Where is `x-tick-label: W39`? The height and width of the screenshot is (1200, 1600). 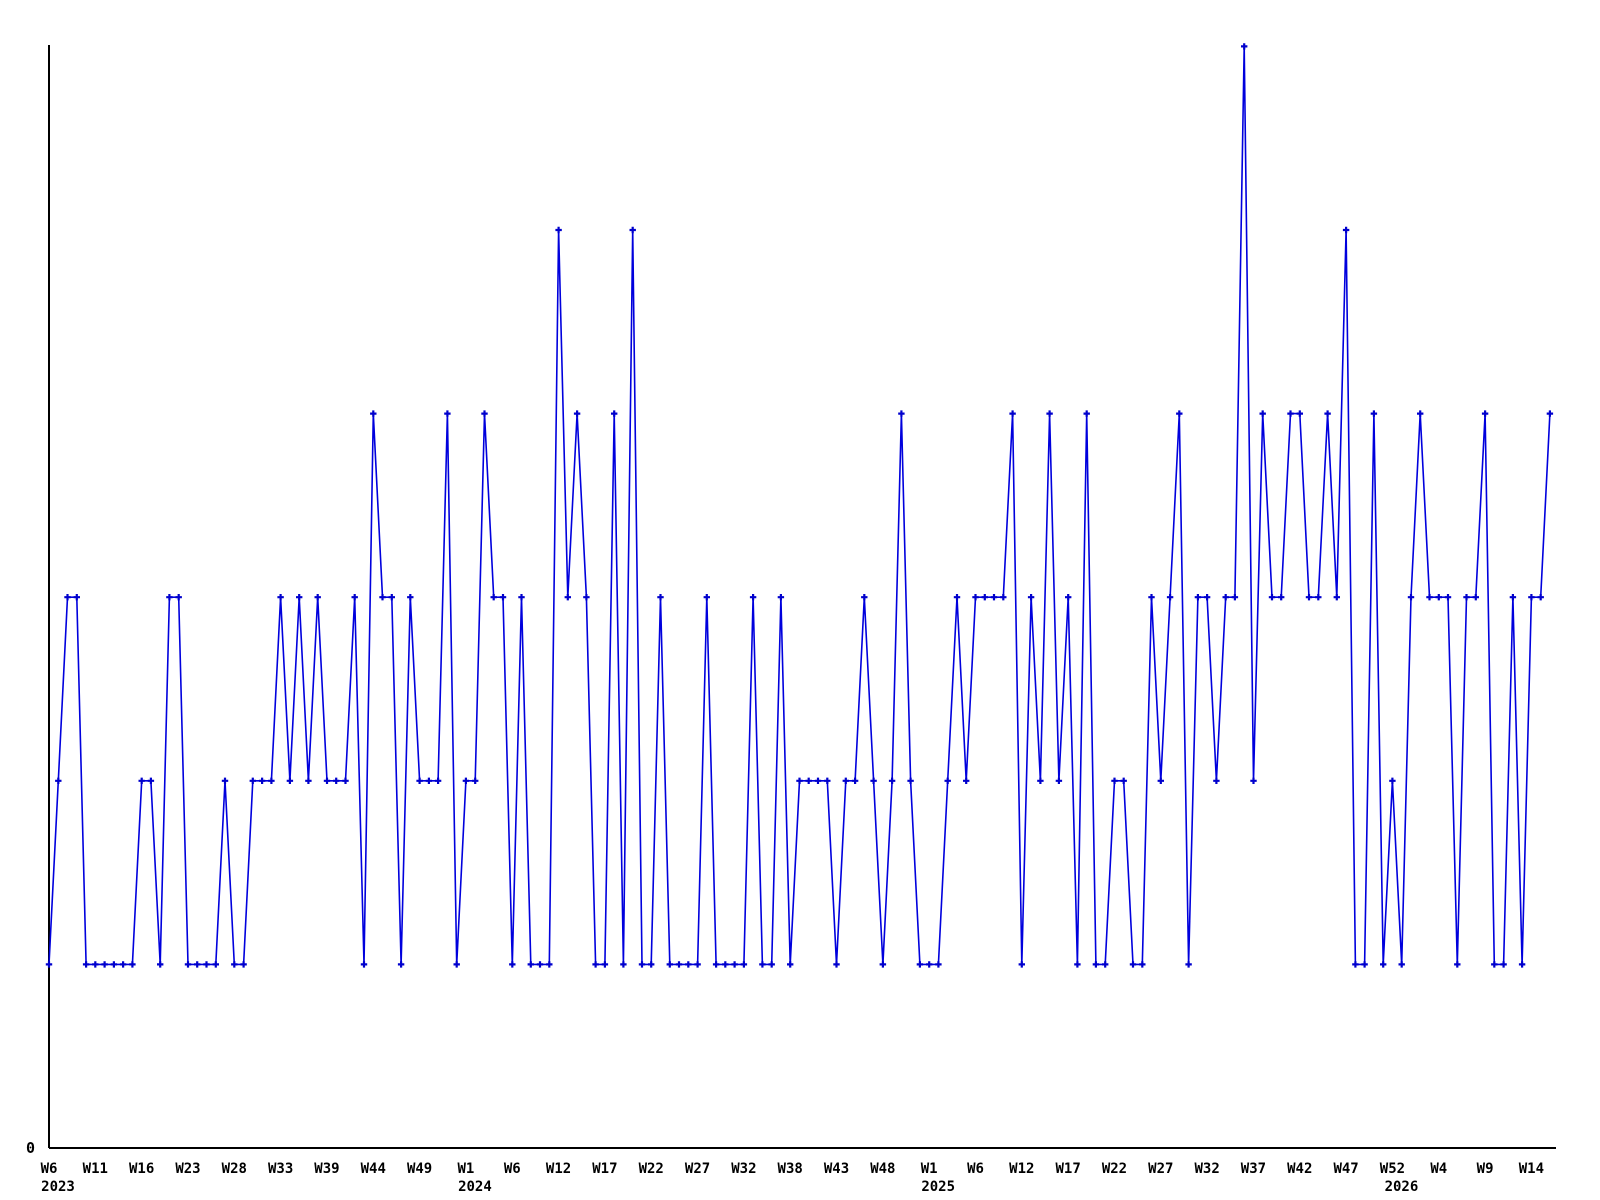 x-tick-label: W39 is located at coordinates (326, 1169).